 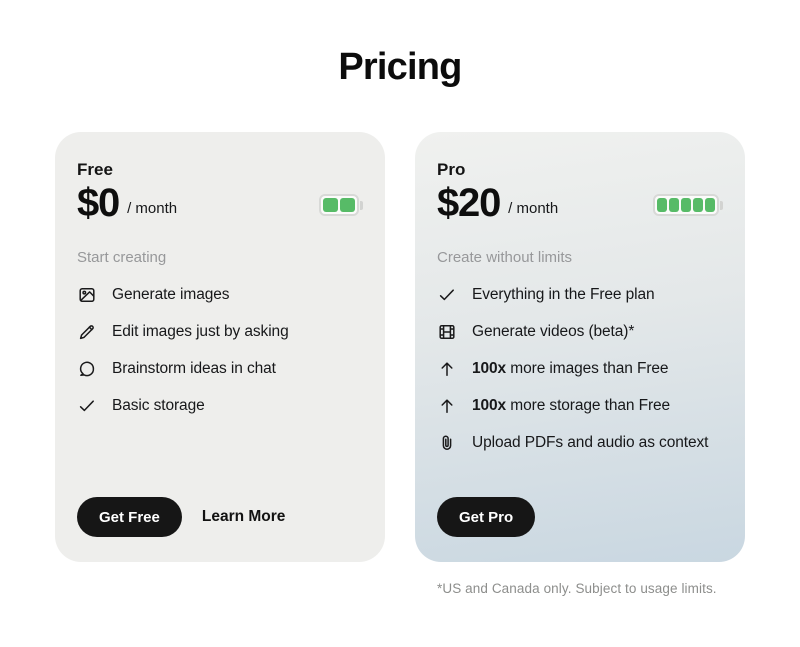 I want to click on feature-row: Generate videos (beta)*, so click(x=580, y=331).